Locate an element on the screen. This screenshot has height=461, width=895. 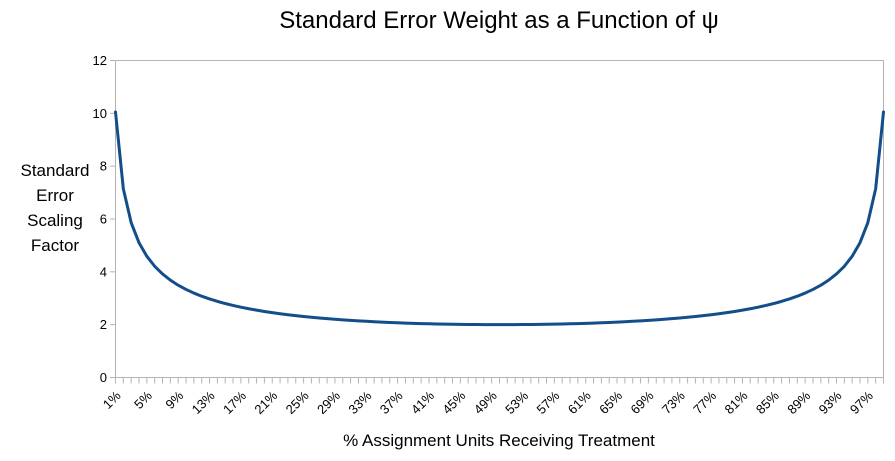
x-tick-label: 17% is located at coordinates (234, 402).